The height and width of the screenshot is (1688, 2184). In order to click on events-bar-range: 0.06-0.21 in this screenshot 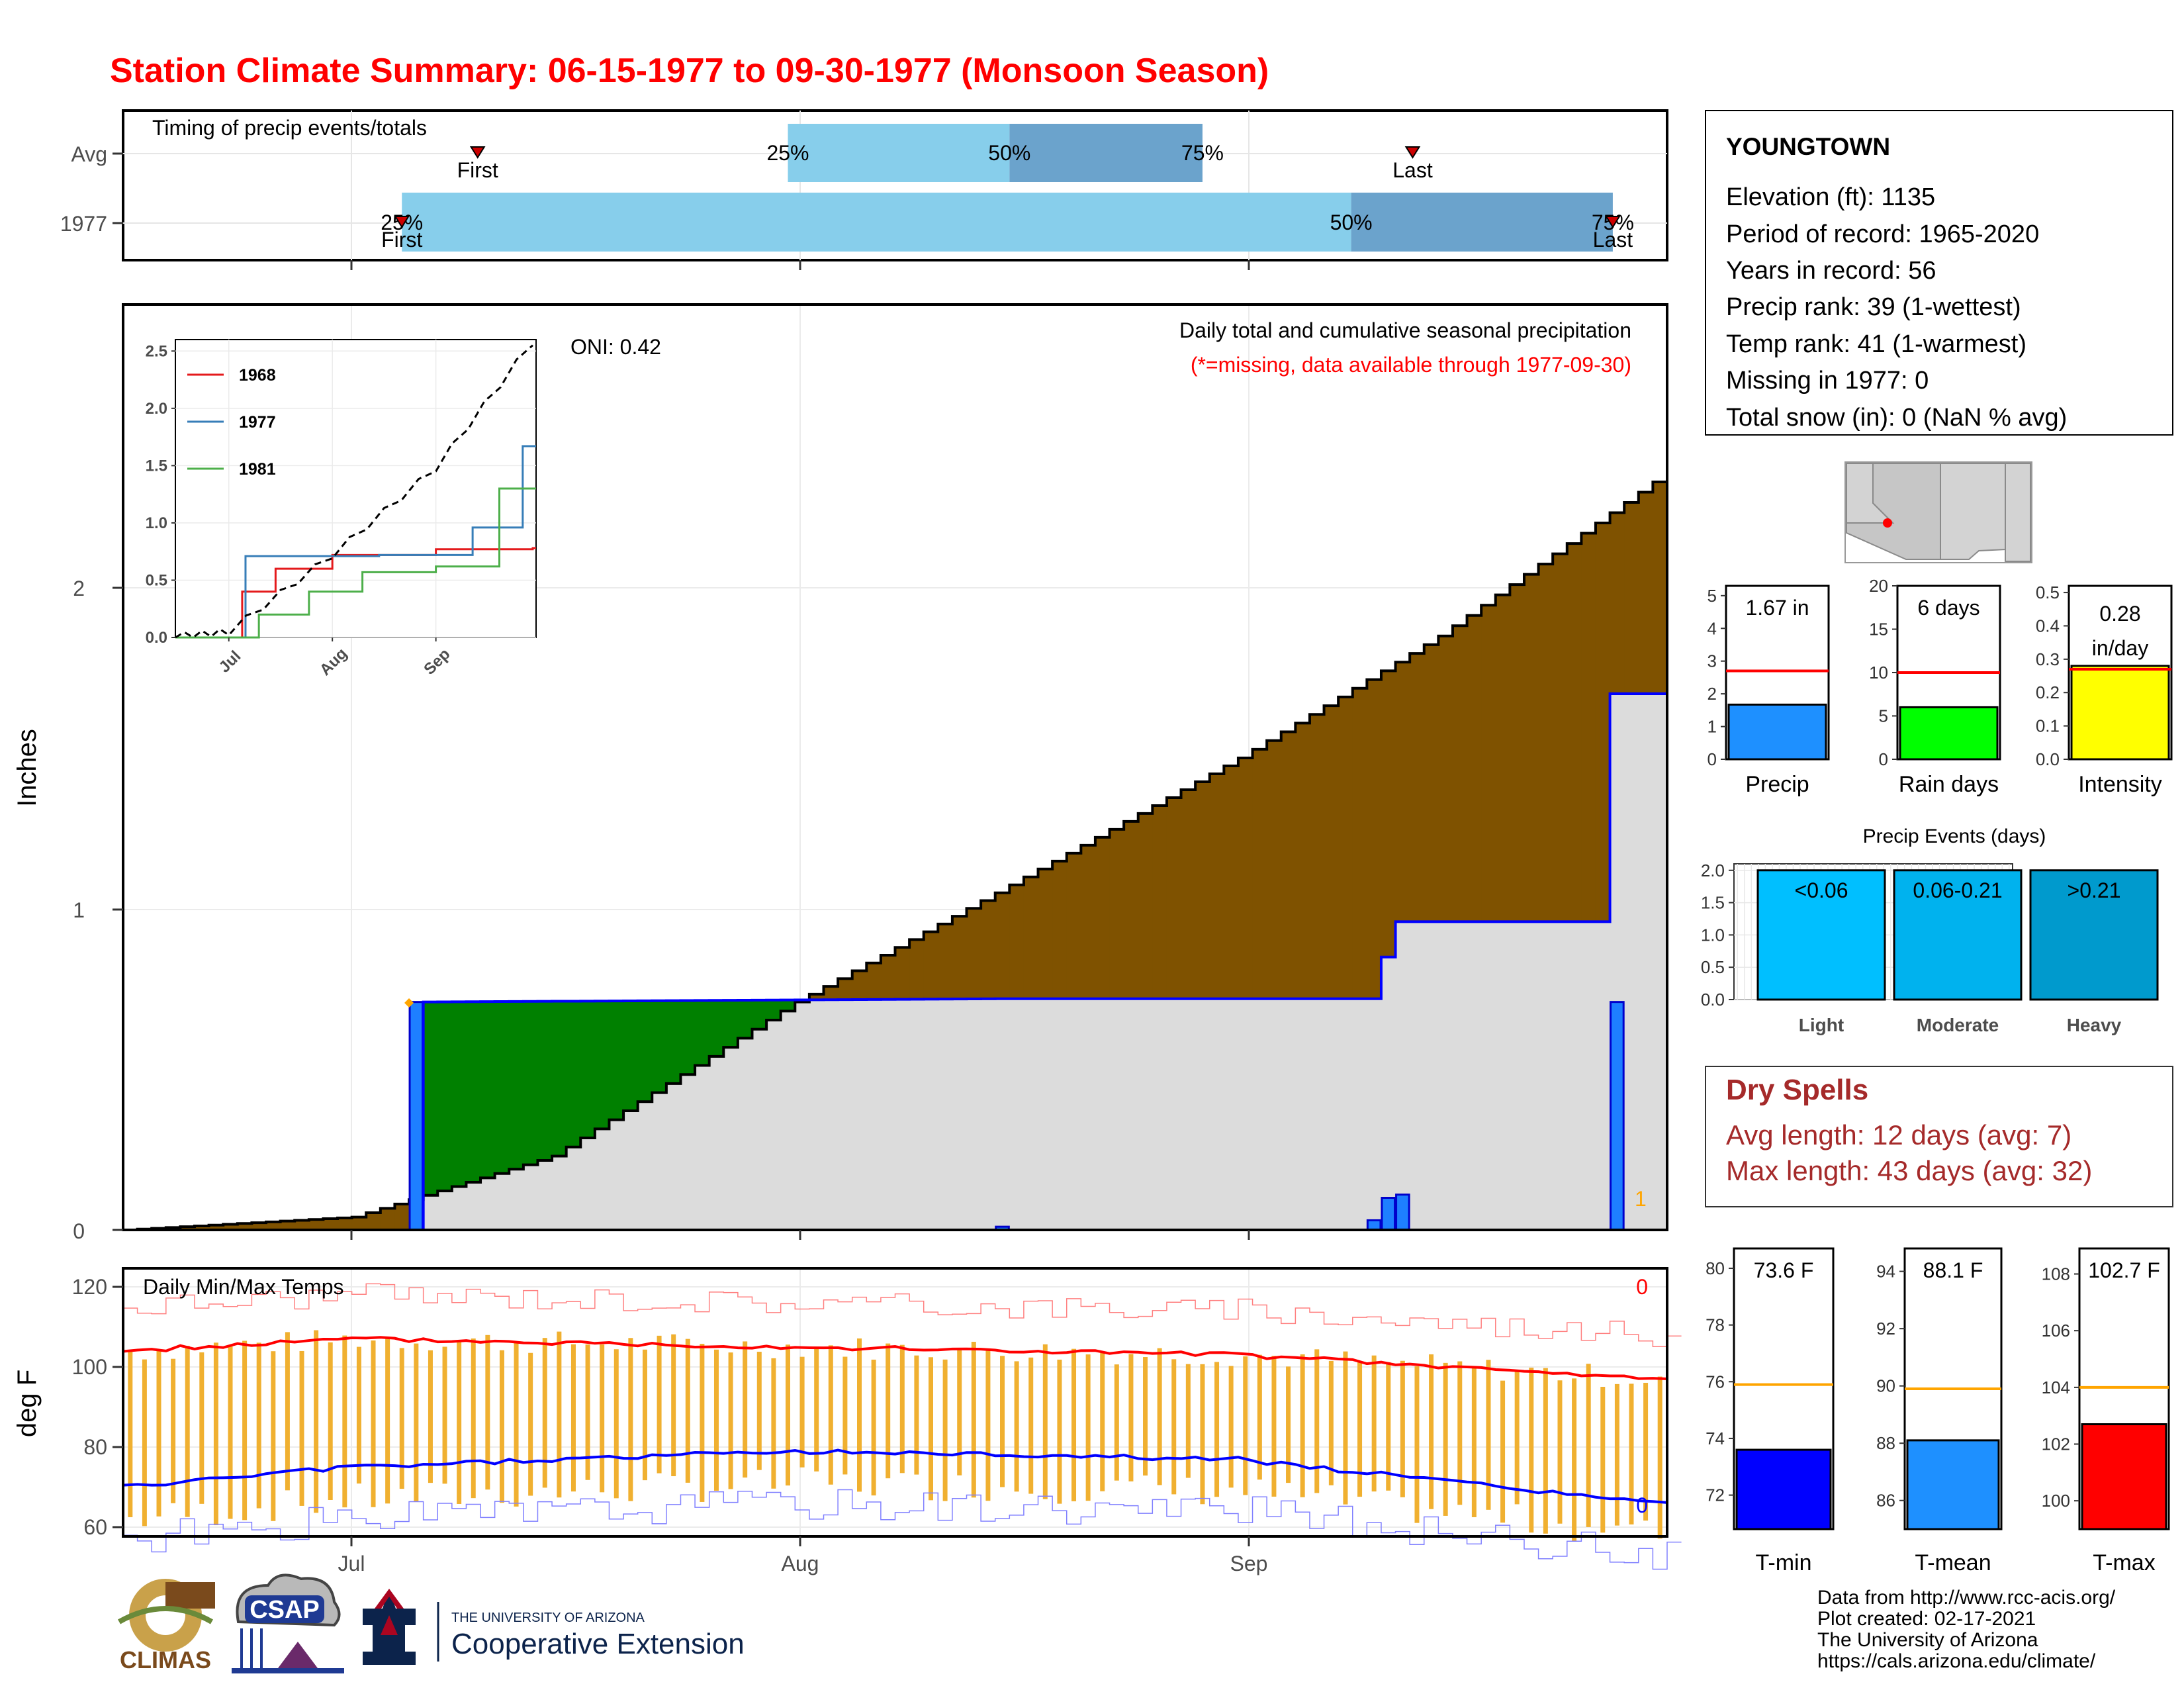, I will do `click(1957, 890)`.